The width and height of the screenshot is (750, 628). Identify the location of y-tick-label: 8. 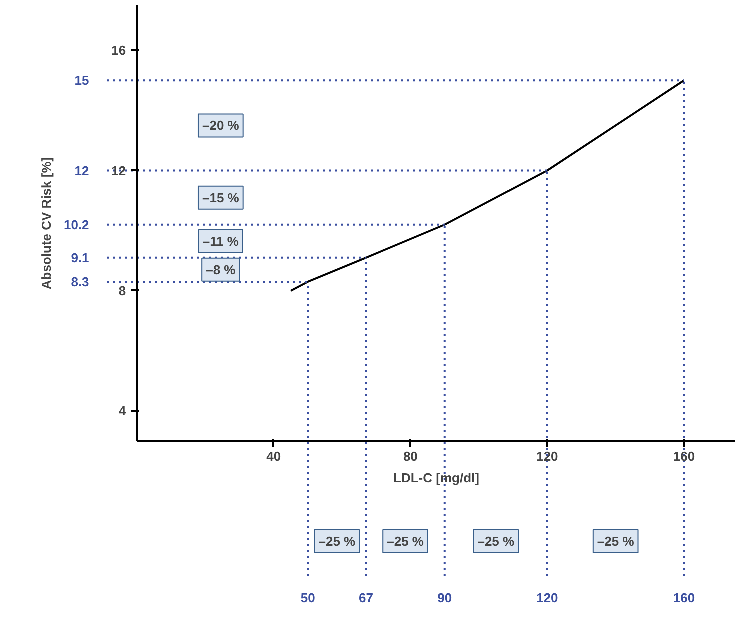
(122, 290).